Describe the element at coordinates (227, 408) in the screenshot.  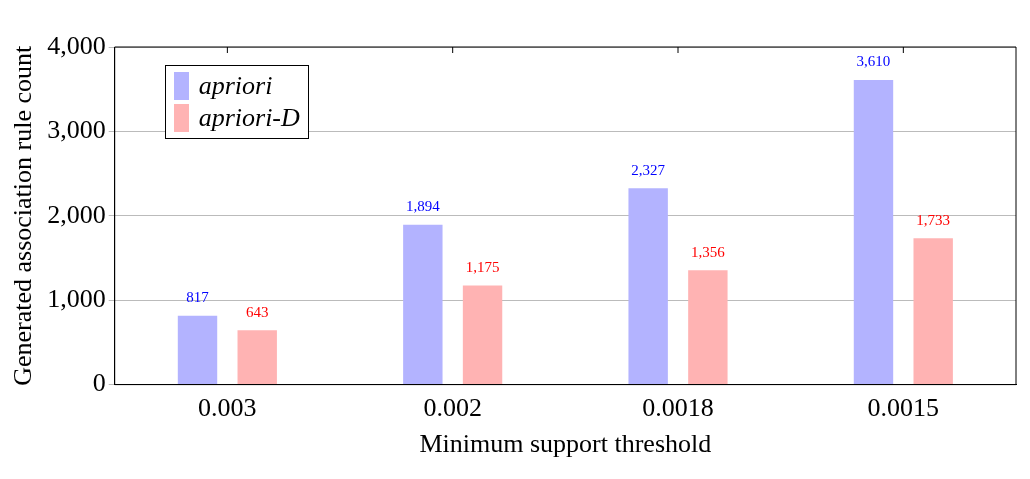
I see `x-tick-label: 0.003` at that location.